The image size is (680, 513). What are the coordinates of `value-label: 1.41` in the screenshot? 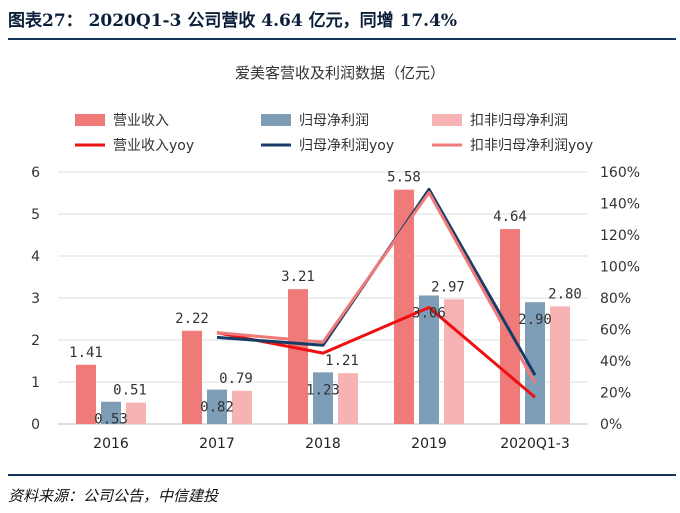 It's located at (86, 353).